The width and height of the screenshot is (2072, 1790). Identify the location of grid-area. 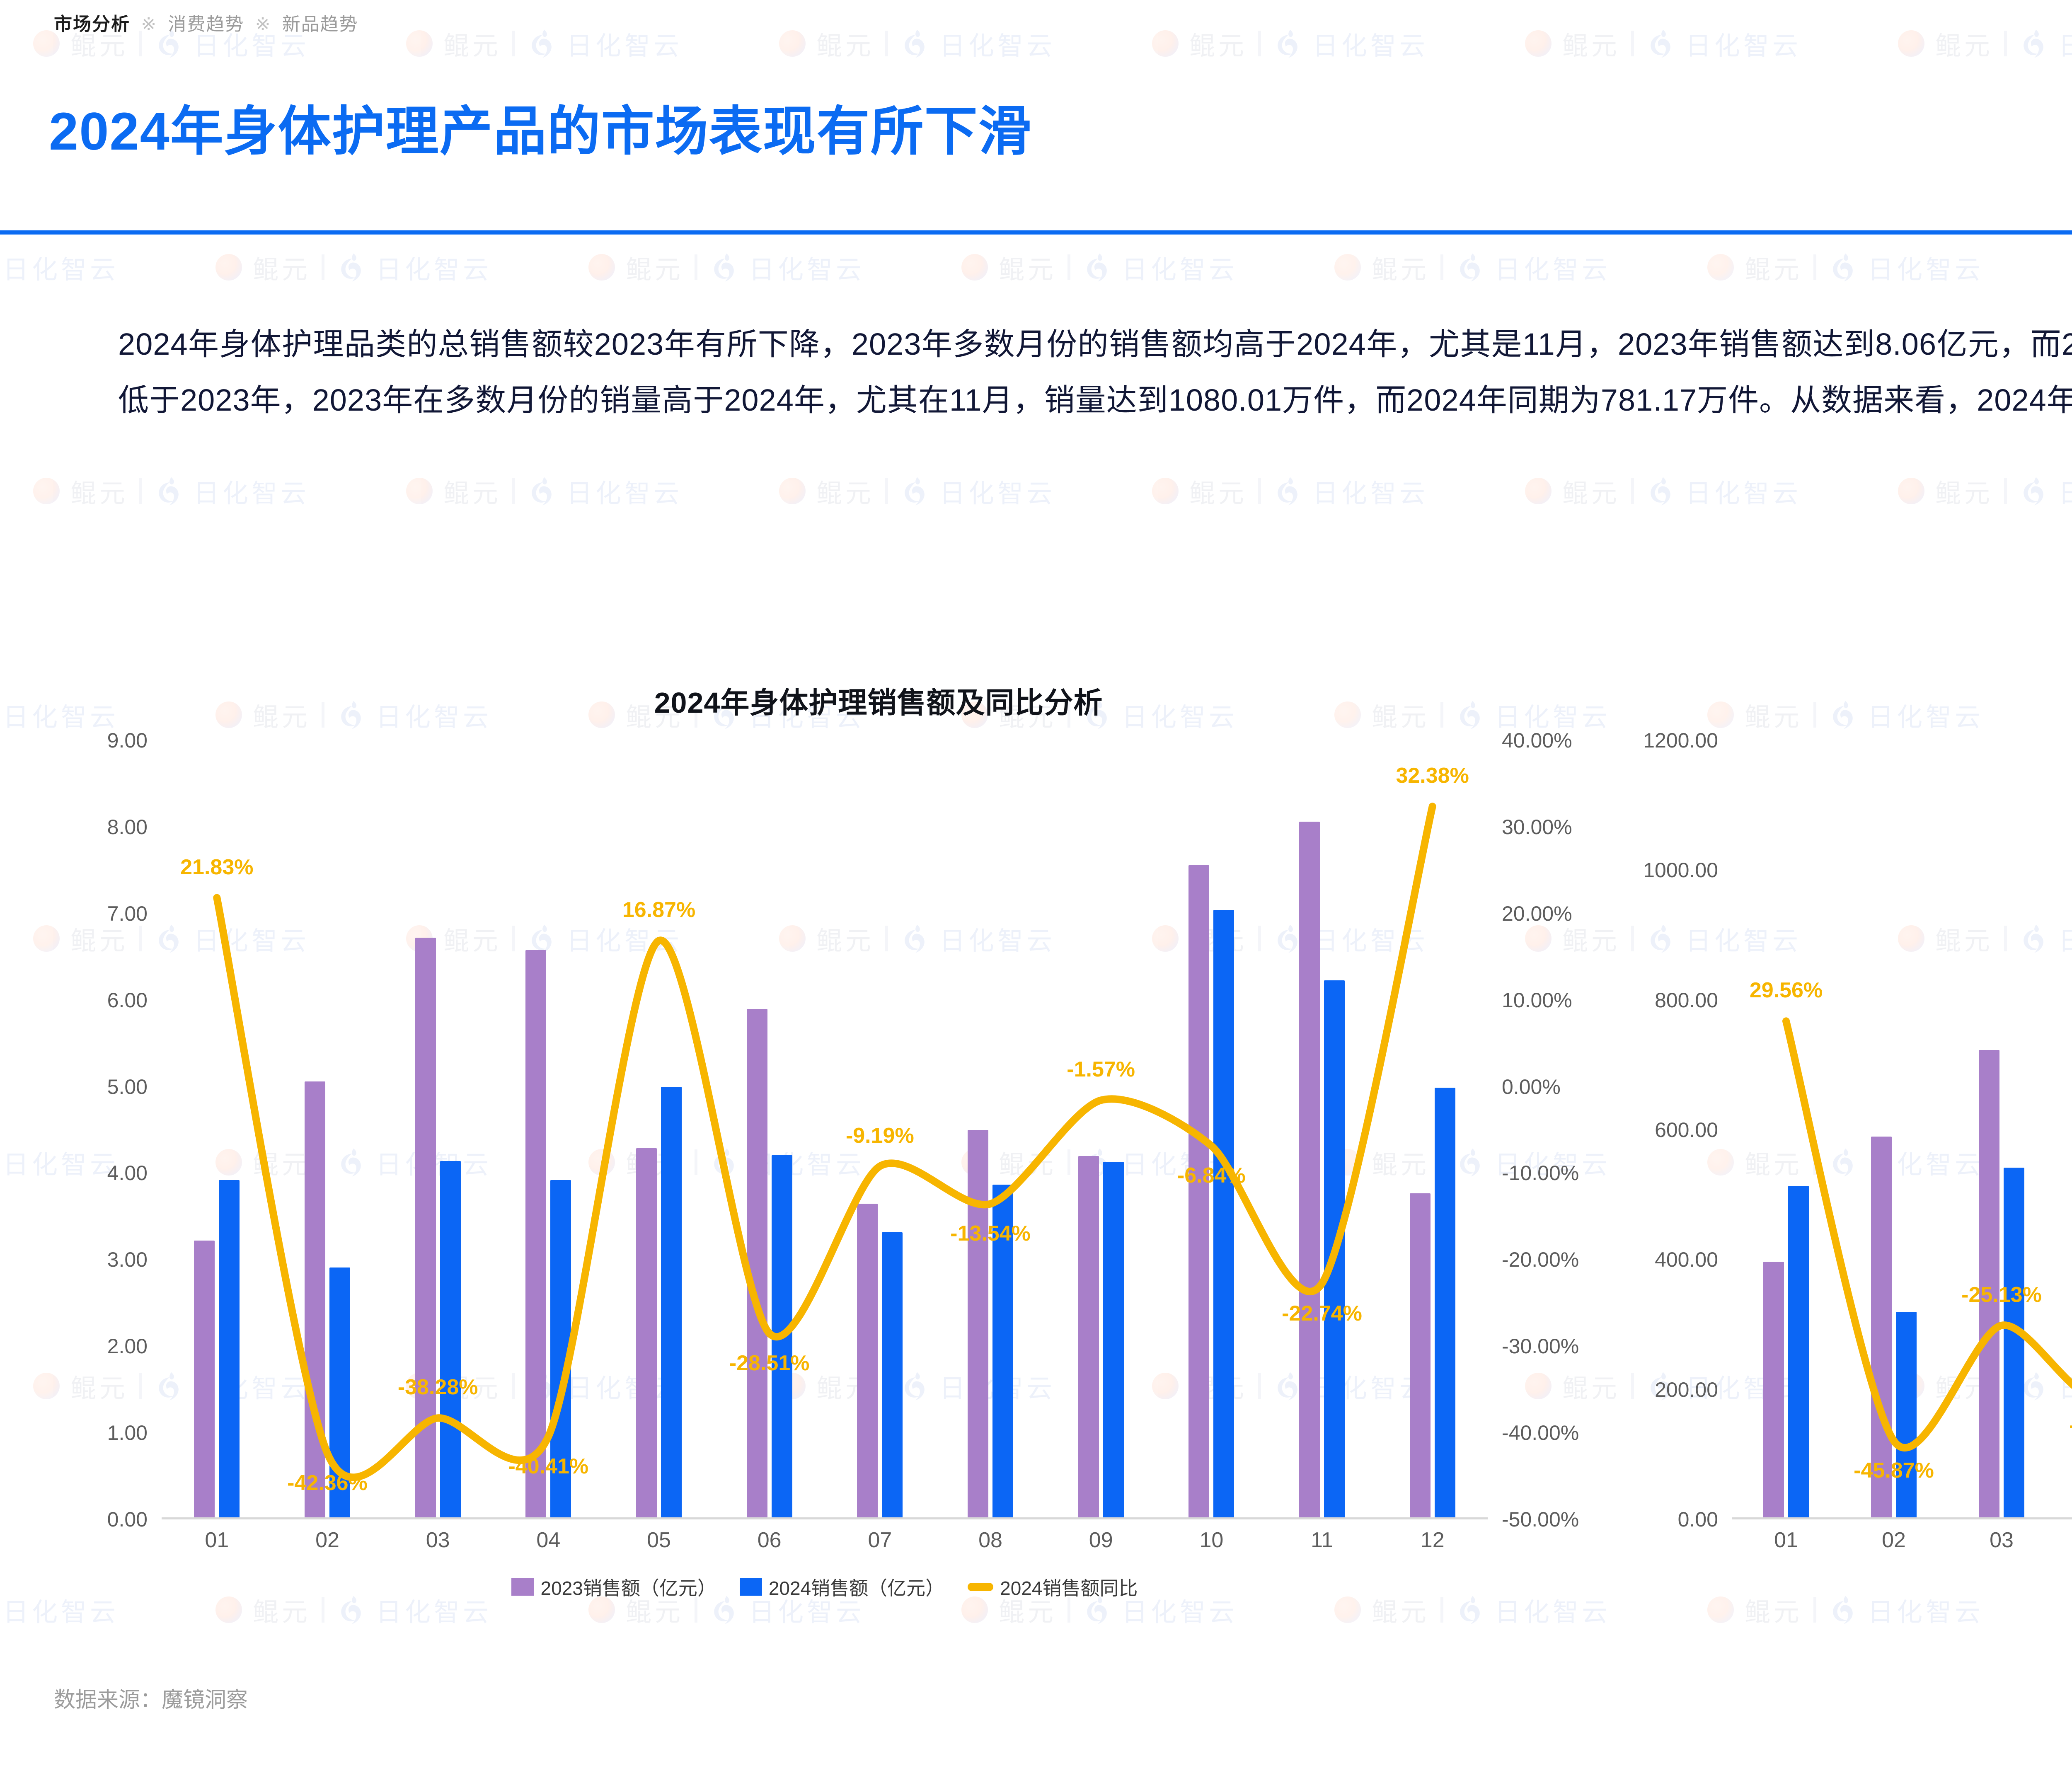
(1902, 1129).